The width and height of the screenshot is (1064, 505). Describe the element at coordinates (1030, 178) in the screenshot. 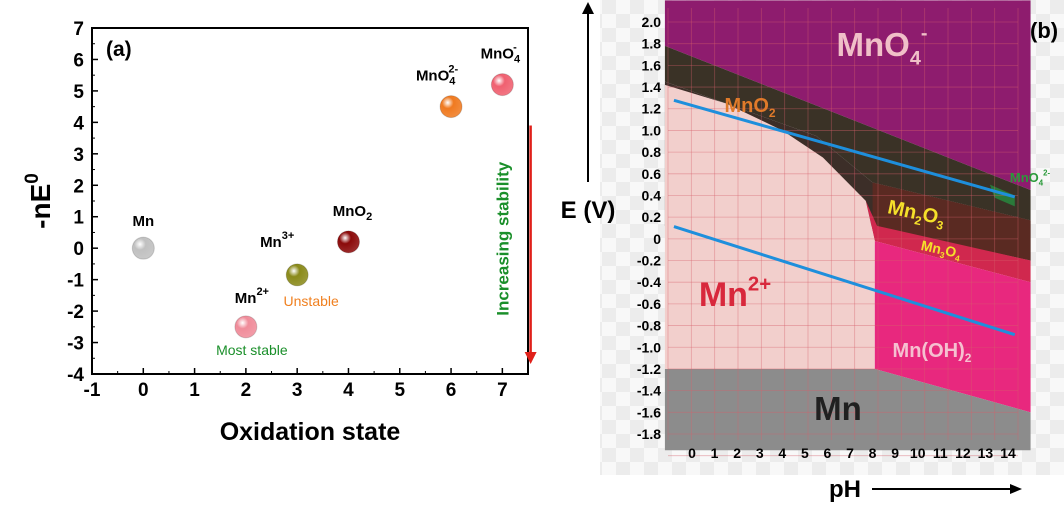

I see `region-label: MnO42-` at that location.